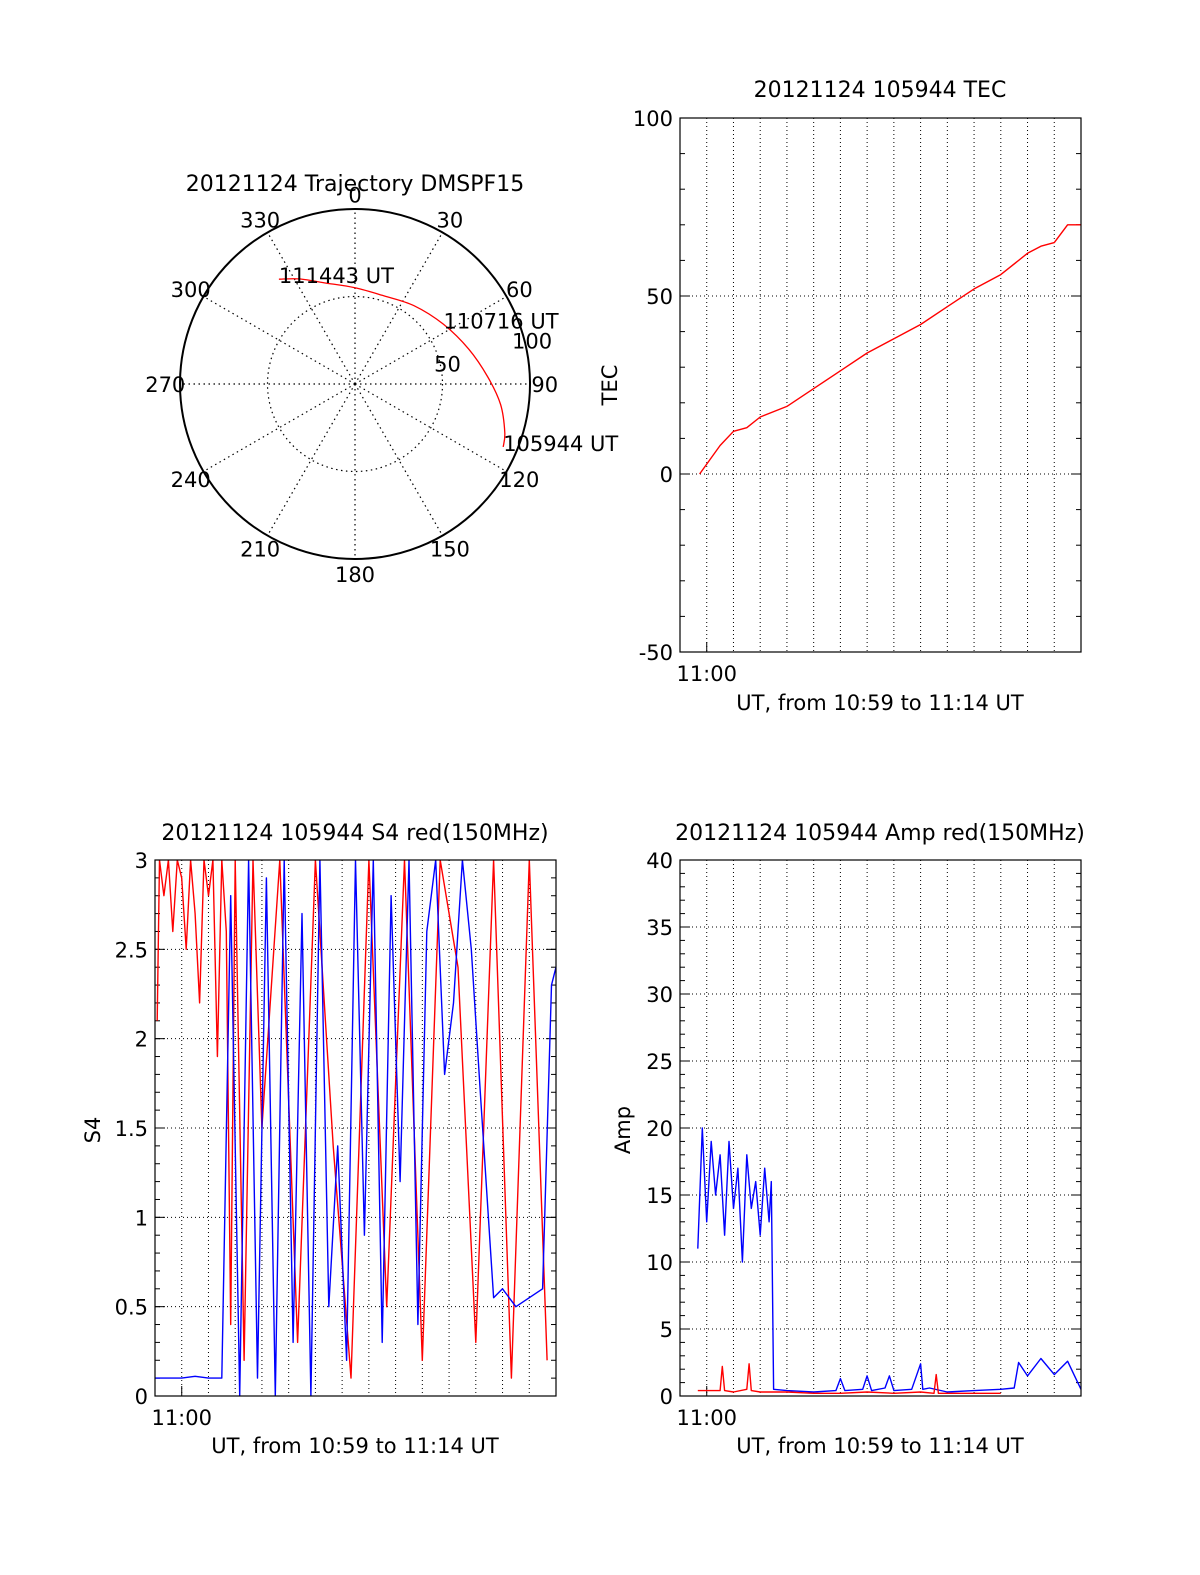 The height and width of the screenshot is (1575, 1200). What do you see at coordinates (141, 1040) in the screenshot?
I see `ytick-label: 2` at bounding box center [141, 1040].